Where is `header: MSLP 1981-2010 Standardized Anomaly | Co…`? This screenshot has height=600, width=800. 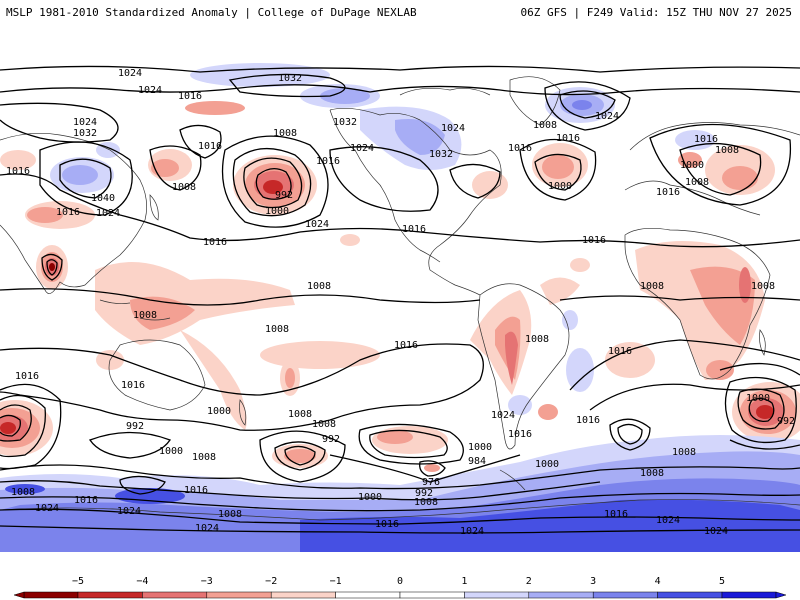 header: MSLP 1981-2010 Standardized Anomaly | Co… is located at coordinates (400, 20).